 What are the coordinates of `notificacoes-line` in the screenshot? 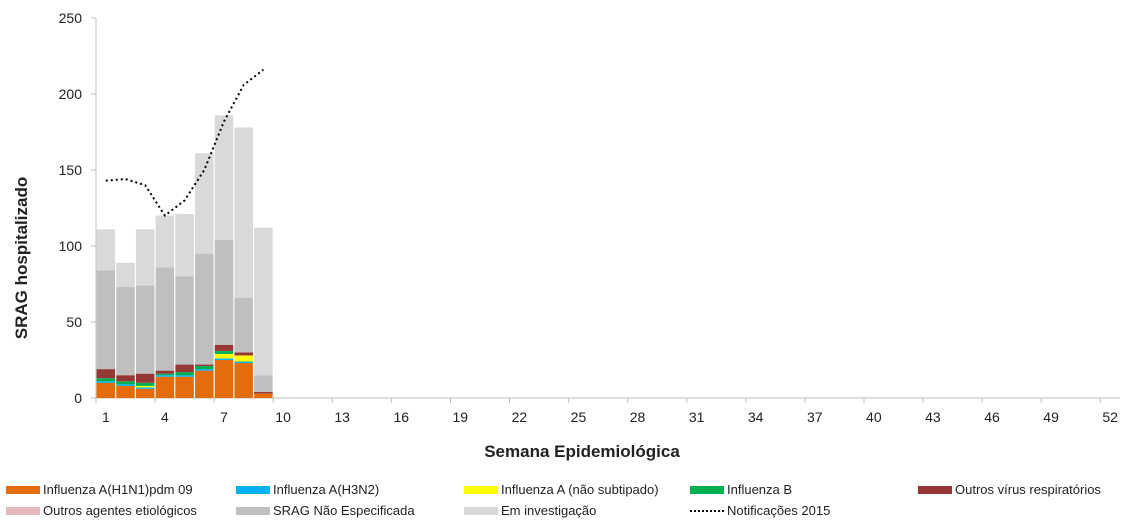 It's located at (185, 143).